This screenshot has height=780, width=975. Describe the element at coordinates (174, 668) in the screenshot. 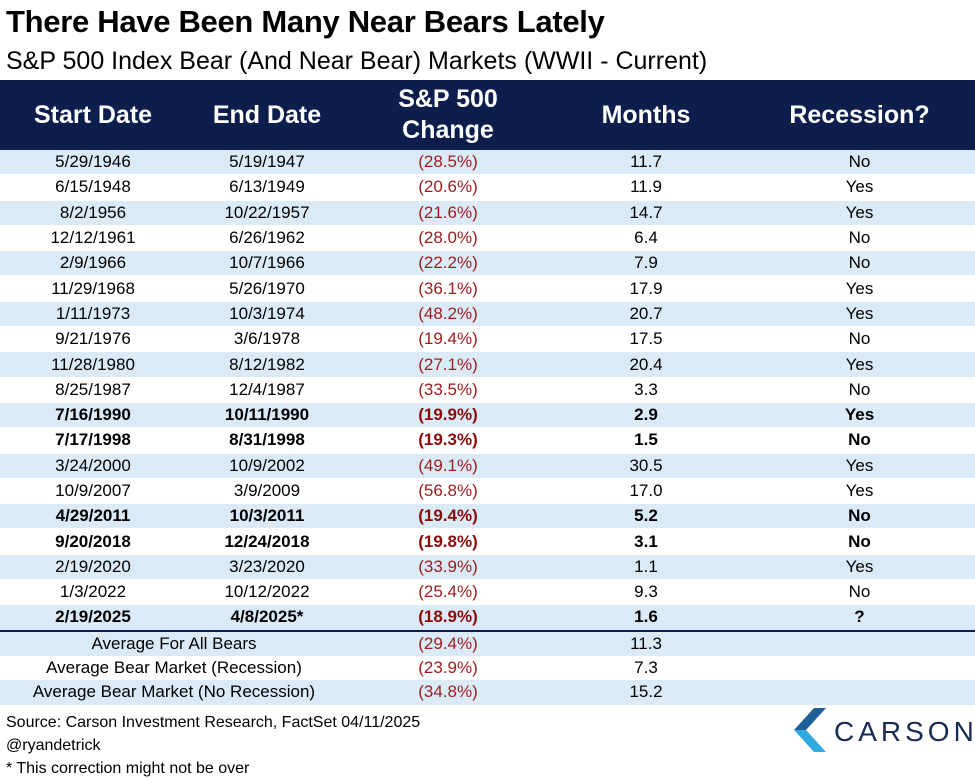

I see `summary-label-cell: Average Bear Market (Recession)` at that location.